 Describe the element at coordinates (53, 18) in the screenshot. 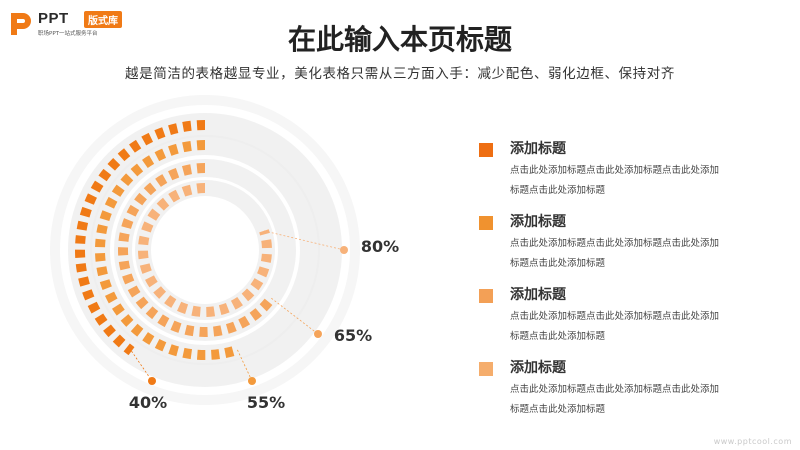

I see `logo-brand-text: PPT` at that location.